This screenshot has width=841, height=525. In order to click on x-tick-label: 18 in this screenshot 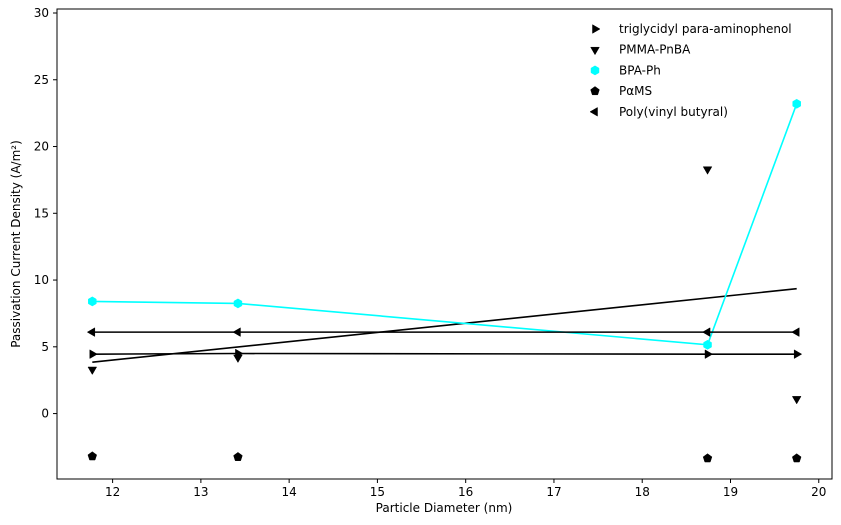, I will do `click(642, 492)`.